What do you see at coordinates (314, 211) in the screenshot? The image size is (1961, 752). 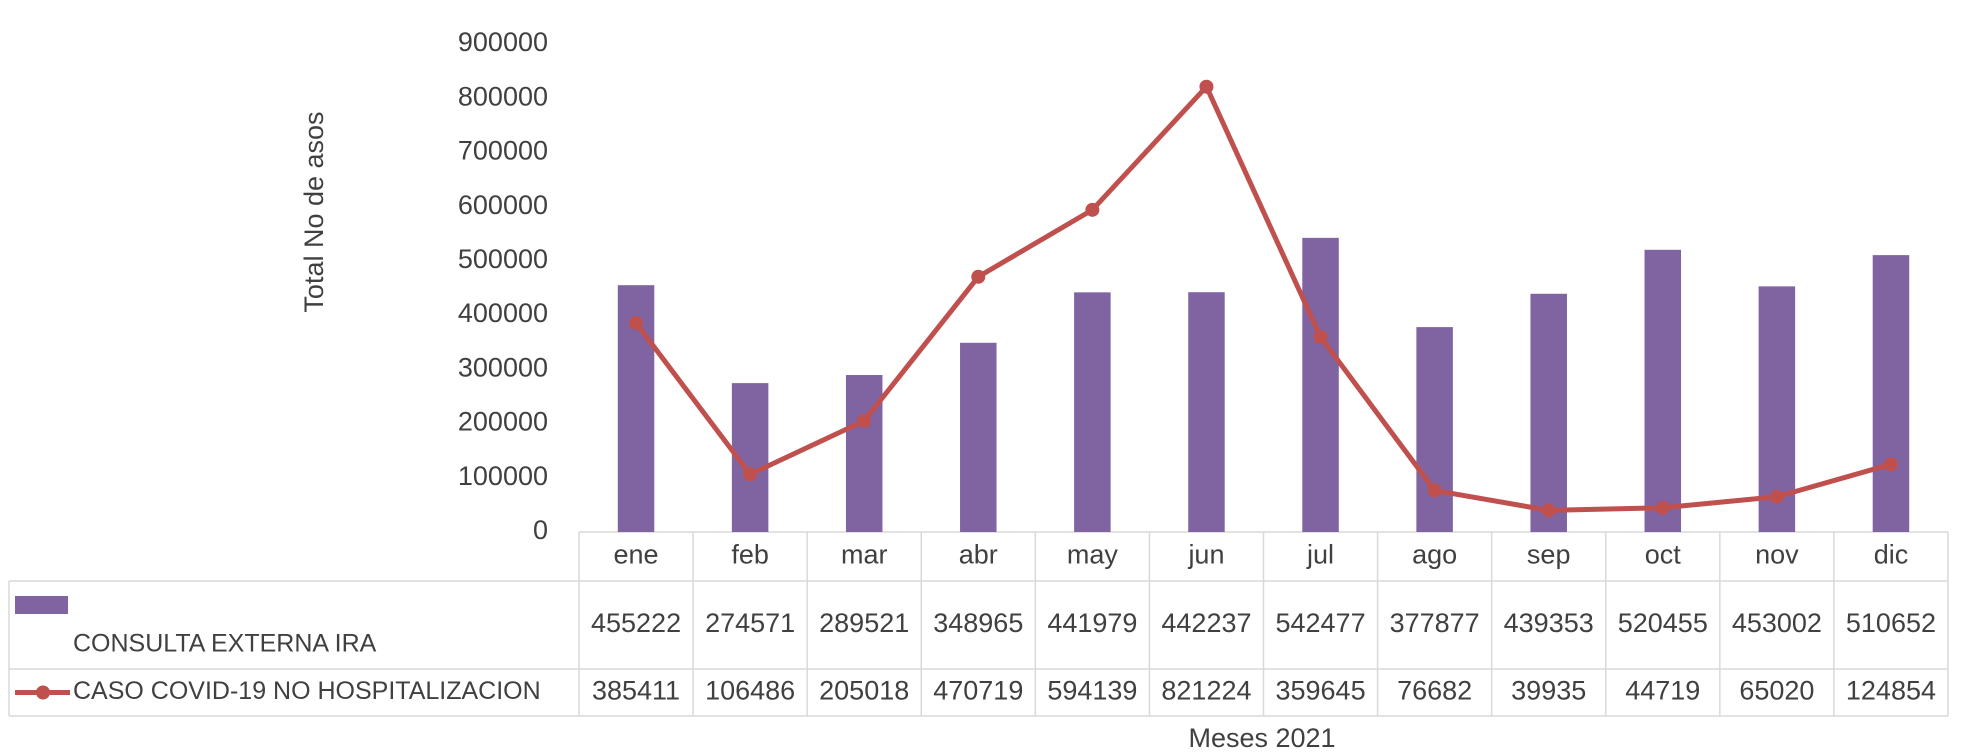 I see `y-axis-title: Total No de asos` at bounding box center [314, 211].